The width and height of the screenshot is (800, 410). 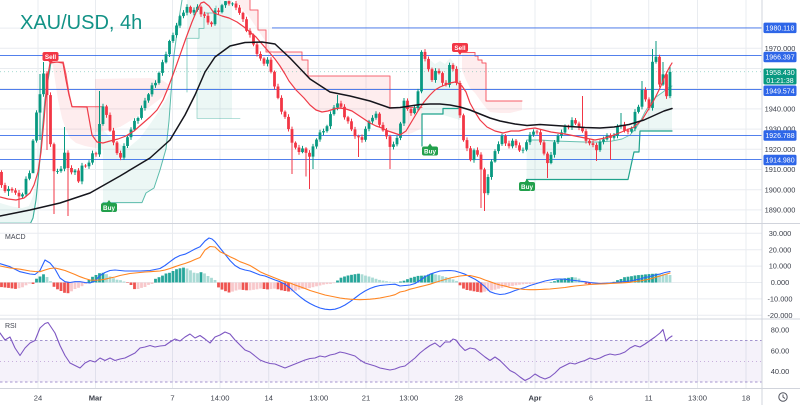 I want to click on svg-text: 1966.397, so click(x=779, y=58).